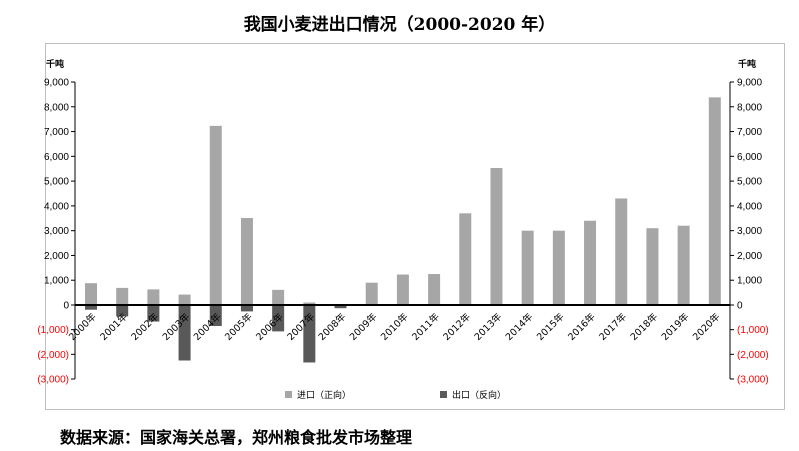 Image resolution: width=799 pixels, height=451 pixels. What do you see at coordinates (56, 206) in the screenshot?
I see `left-tick-label: 4,000` at bounding box center [56, 206].